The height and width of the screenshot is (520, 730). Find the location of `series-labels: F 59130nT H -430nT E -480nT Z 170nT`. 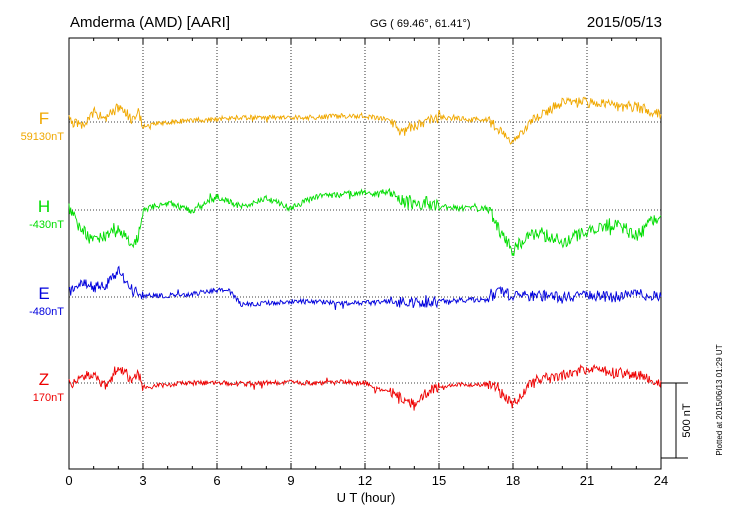

series-labels: F 59130nT H -430nT E -480nT Z 170nT is located at coordinates (43, 256).